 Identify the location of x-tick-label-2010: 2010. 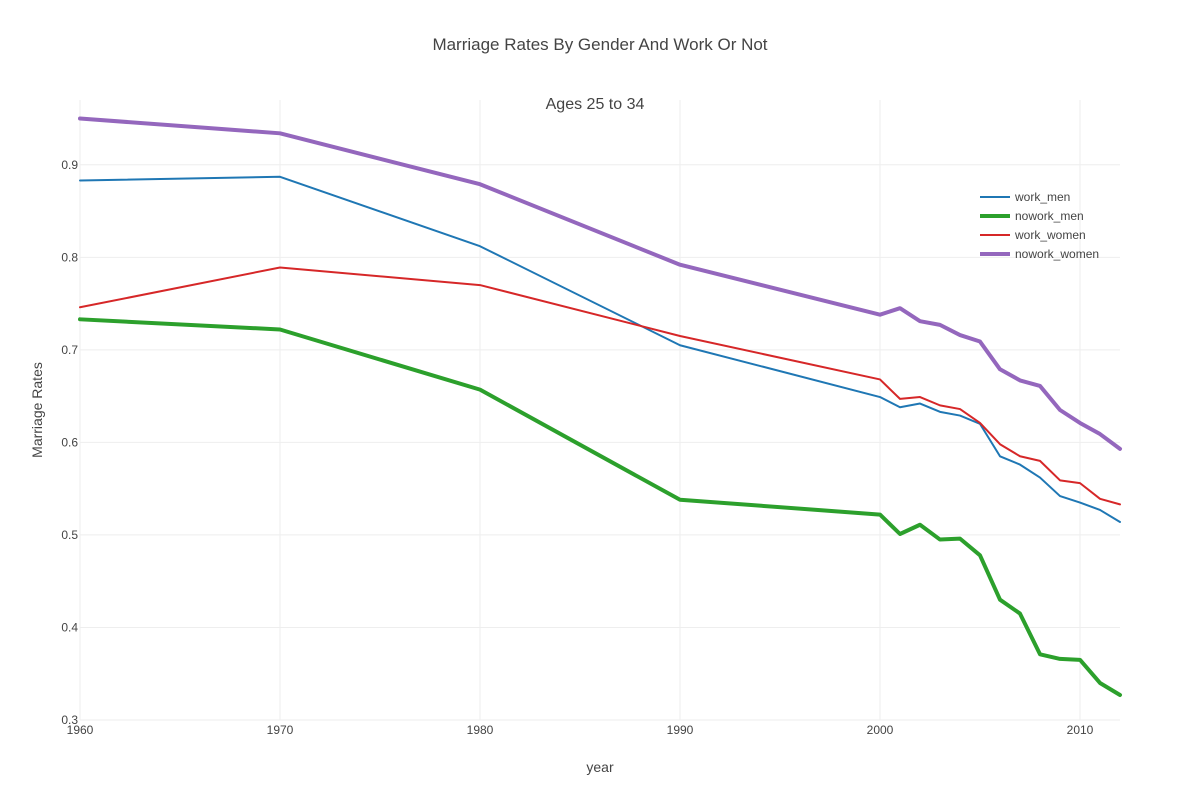
(1080, 730).